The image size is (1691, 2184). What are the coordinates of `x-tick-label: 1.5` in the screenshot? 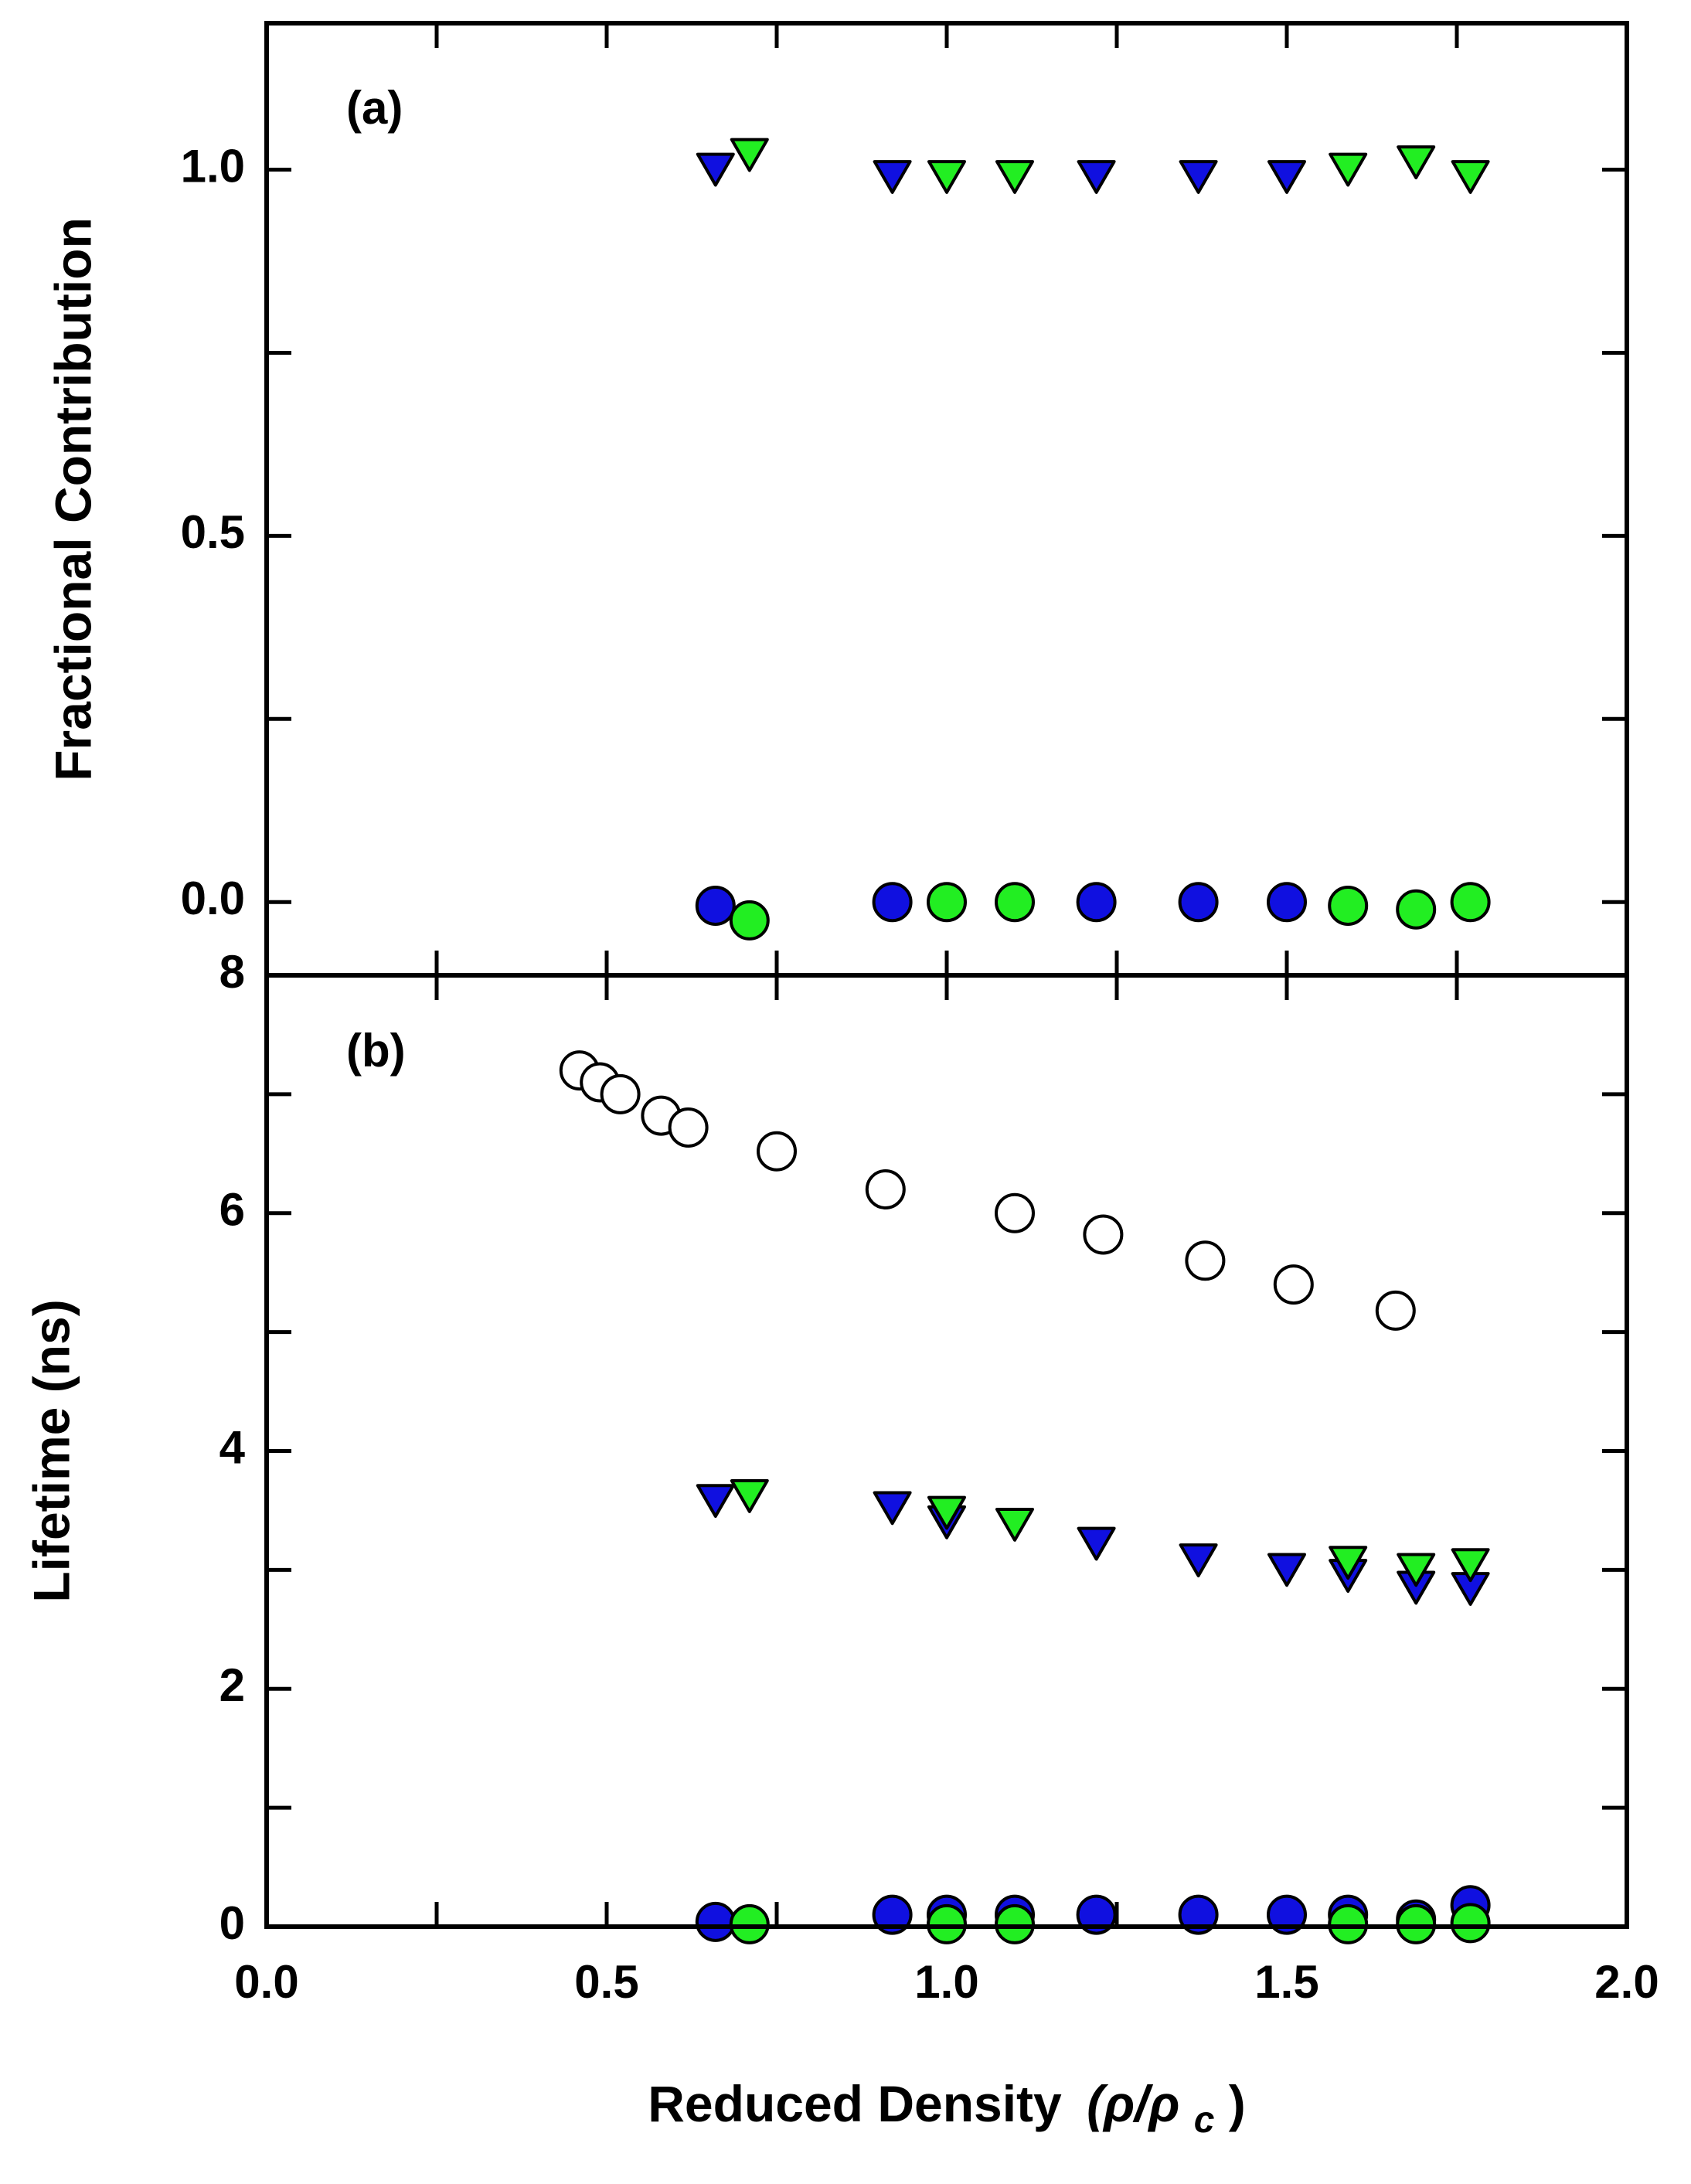 It's located at (1286, 1982).